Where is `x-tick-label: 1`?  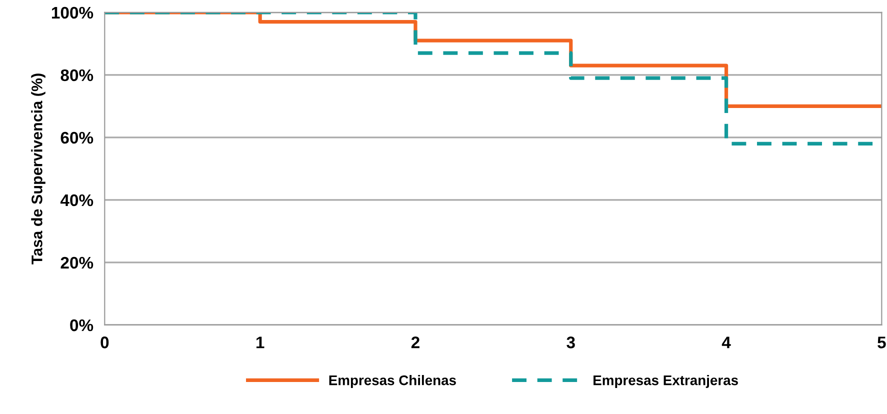 x-tick-label: 1 is located at coordinates (260, 342).